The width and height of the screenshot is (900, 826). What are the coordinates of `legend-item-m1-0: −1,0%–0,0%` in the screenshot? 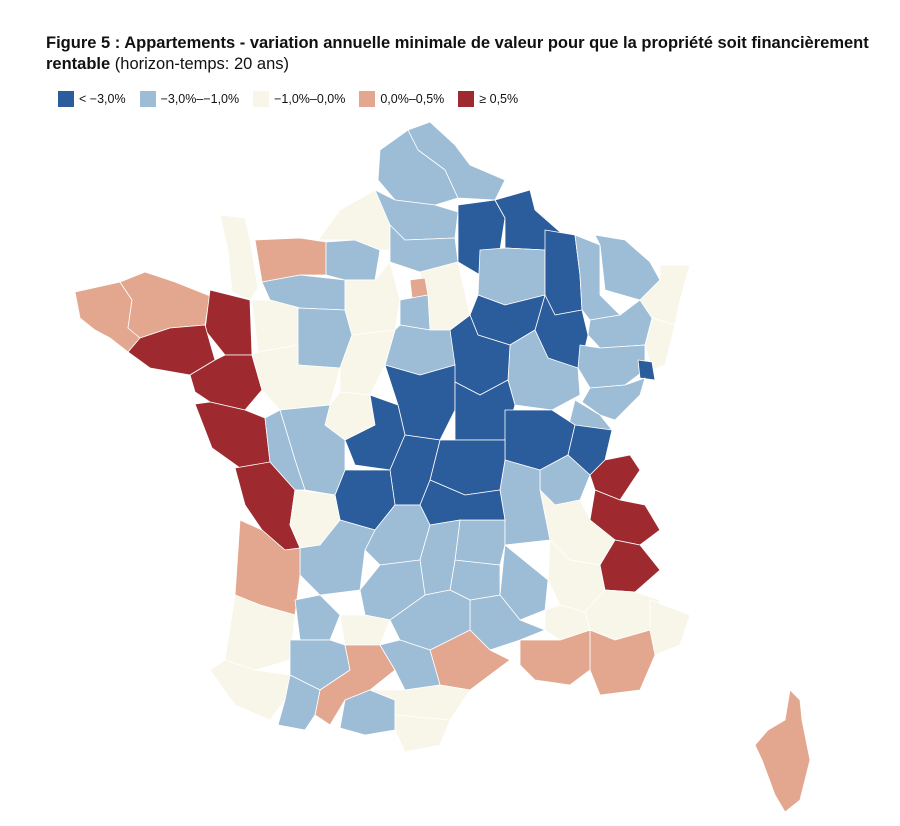 It's located at (299, 99).